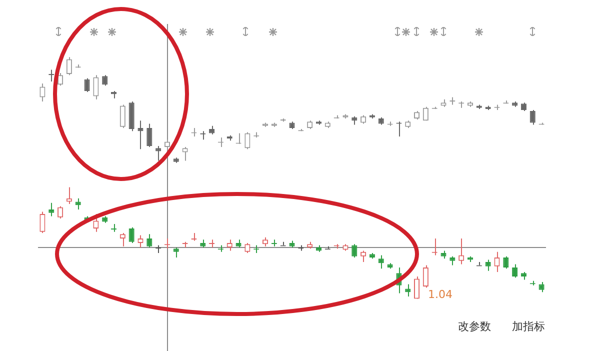  Describe the element at coordinates (474, 326) in the screenshot. I see `text: 改参数` at that location.